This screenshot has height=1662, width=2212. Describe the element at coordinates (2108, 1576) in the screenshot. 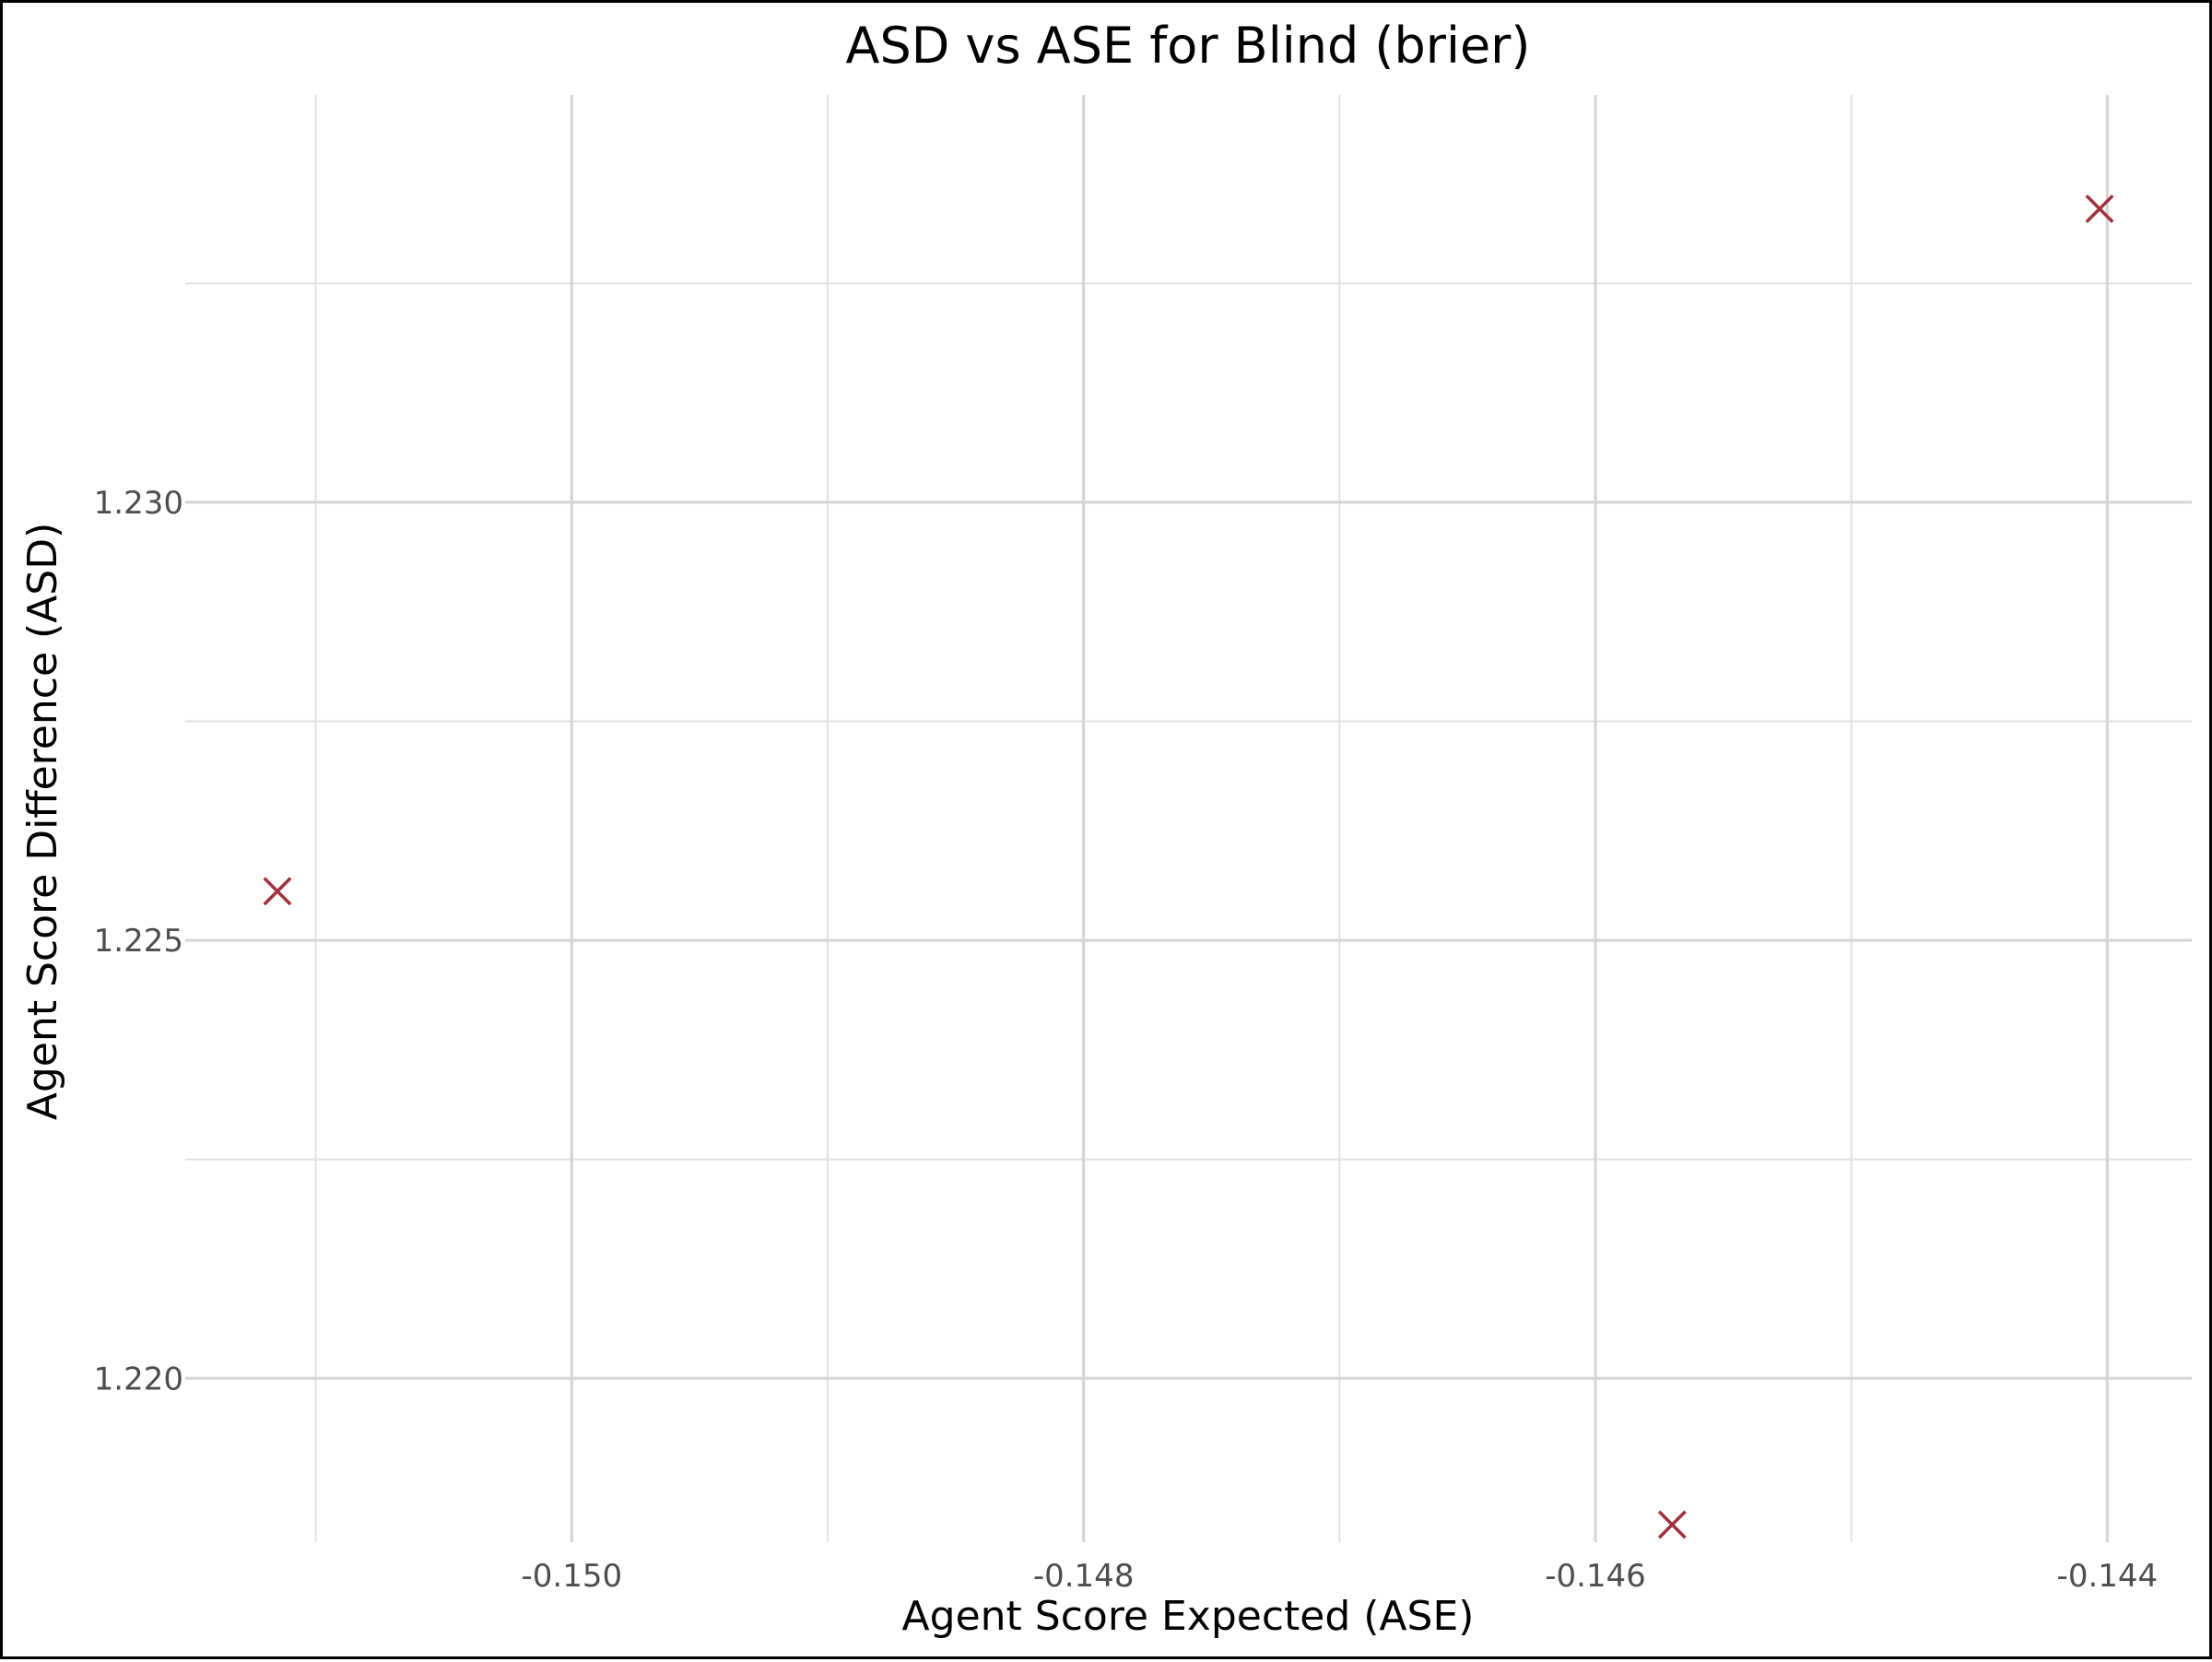

I see `x-tick-label: -0.144` at that location.